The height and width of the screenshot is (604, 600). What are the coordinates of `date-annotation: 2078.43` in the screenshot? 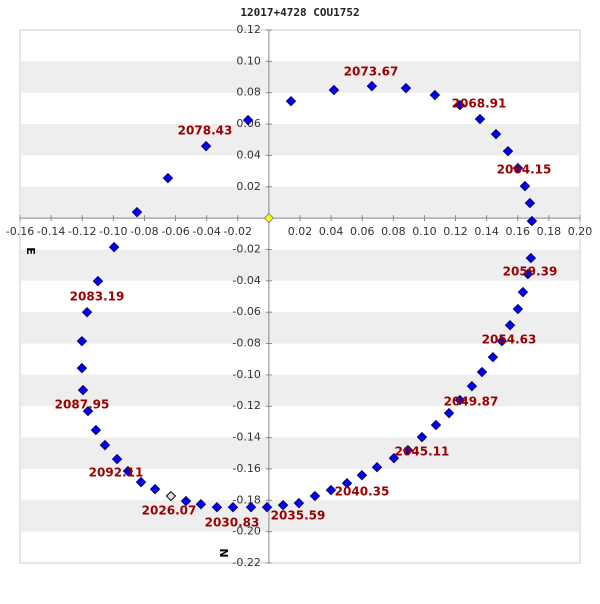 It's located at (205, 131).